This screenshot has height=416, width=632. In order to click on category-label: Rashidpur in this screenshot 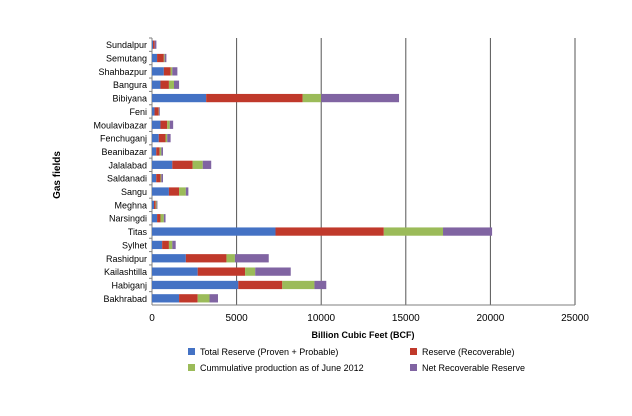, I will do `click(126, 259)`.